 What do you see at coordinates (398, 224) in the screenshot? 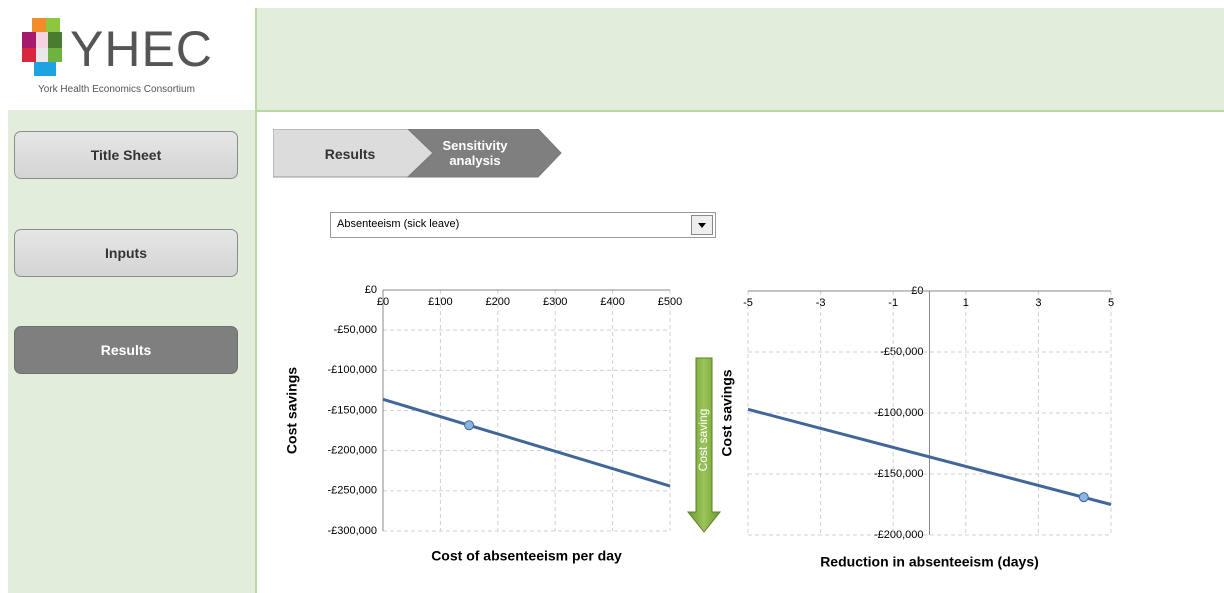
I see `dropdown-value: Absenteeism (sick leave)` at bounding box center [398, 224].